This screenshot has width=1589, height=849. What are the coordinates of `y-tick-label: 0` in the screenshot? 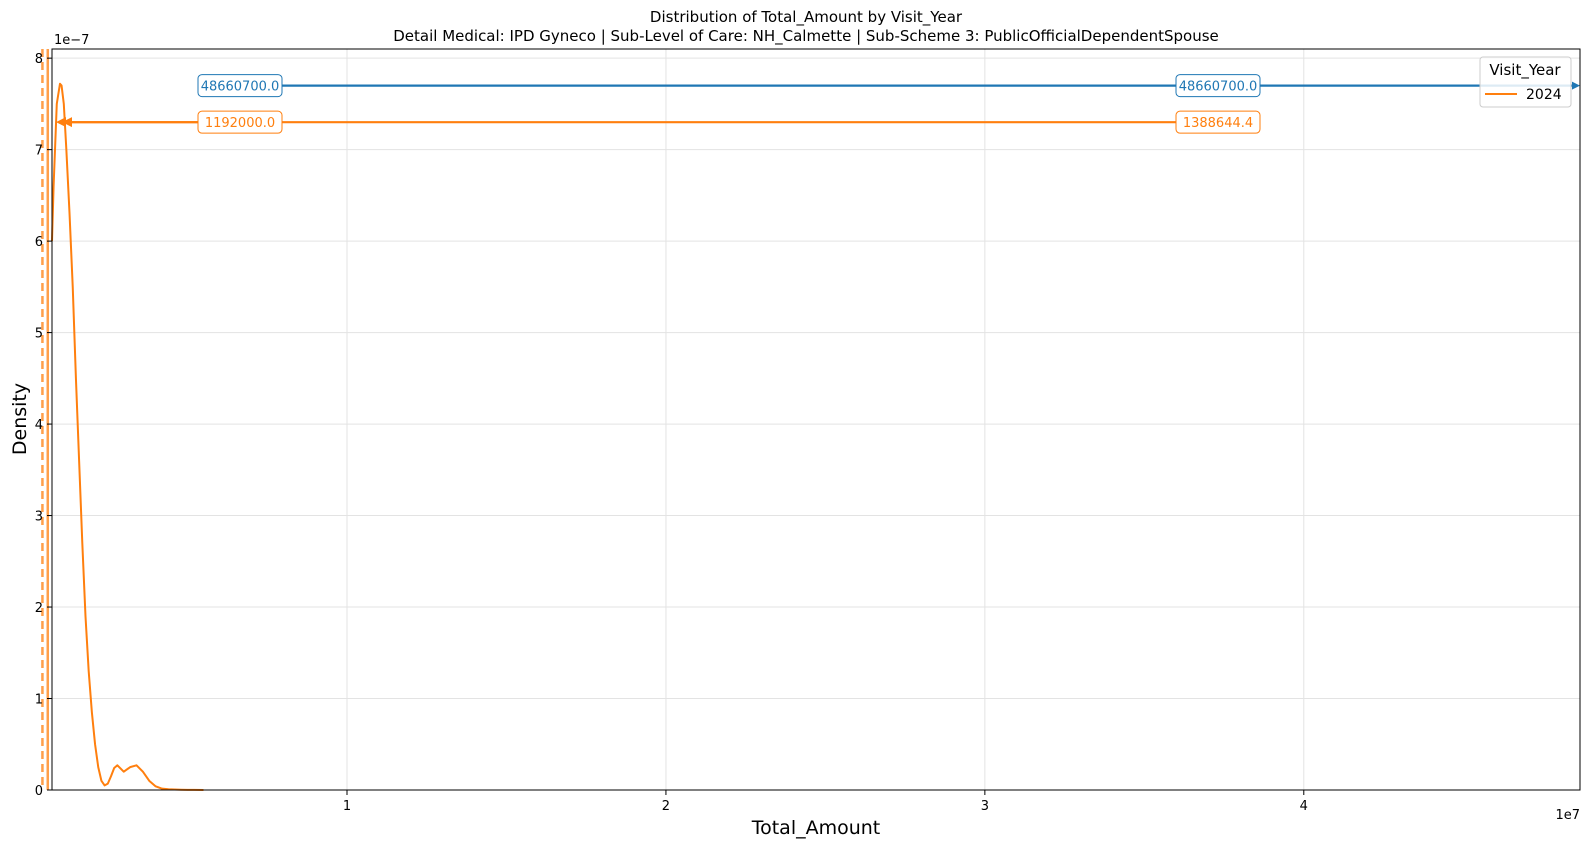 It's located at (39, 791).